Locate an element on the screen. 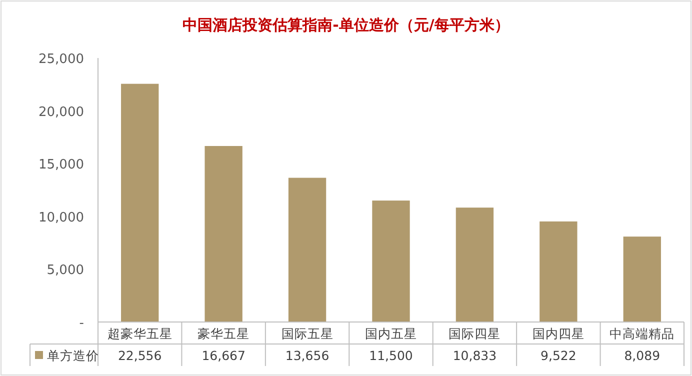 The height and width of the screenshot is (376, 692). x-tick-label: 国内五星 is located at coordinates (391, 333).